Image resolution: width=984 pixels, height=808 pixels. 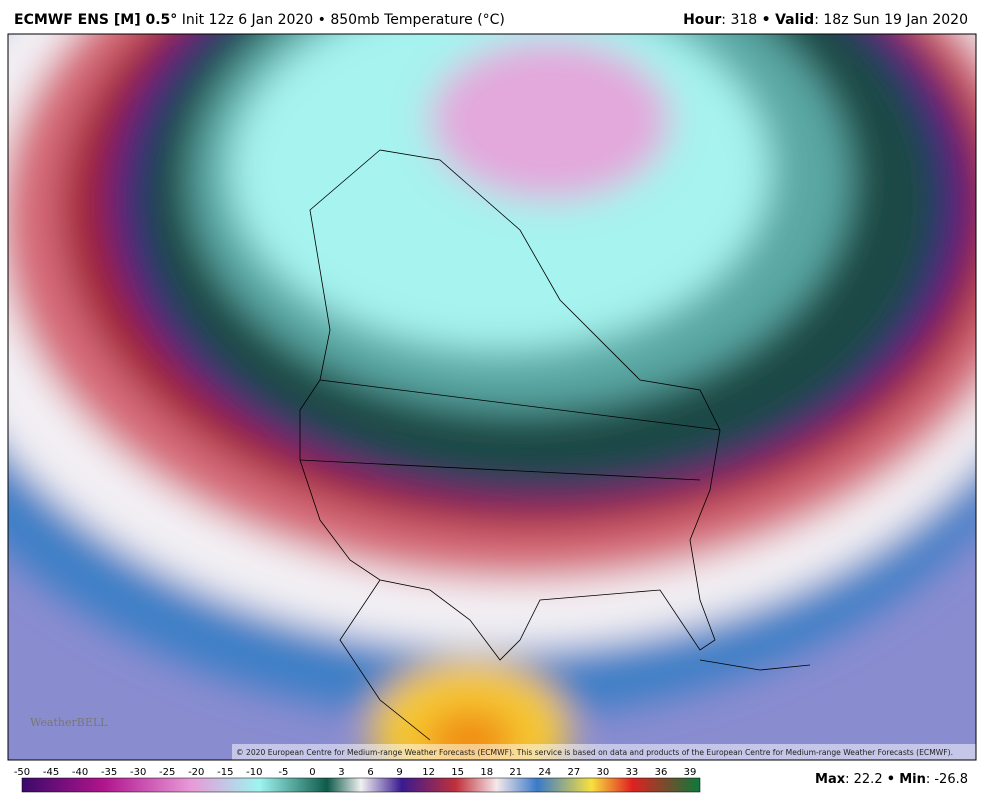 What do you see at coordinates (632, 772) in the screenshot?
I see `colorbar-tick-label: 33` at bounding box center [632, 772].